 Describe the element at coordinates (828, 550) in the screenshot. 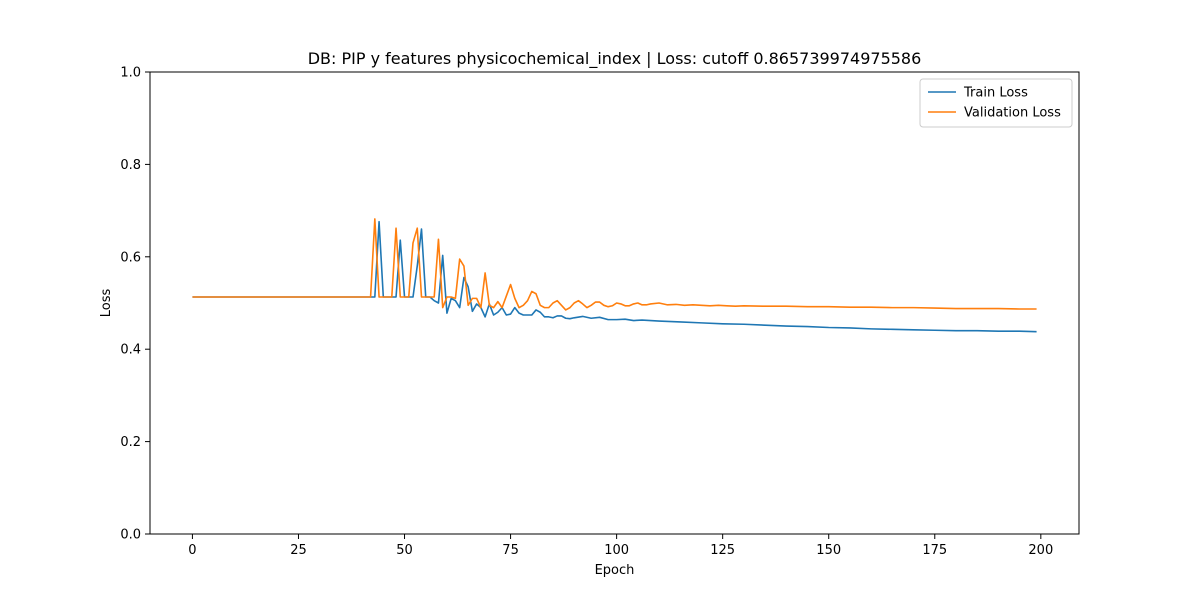

I see `x-tick-label: 150` at that location.